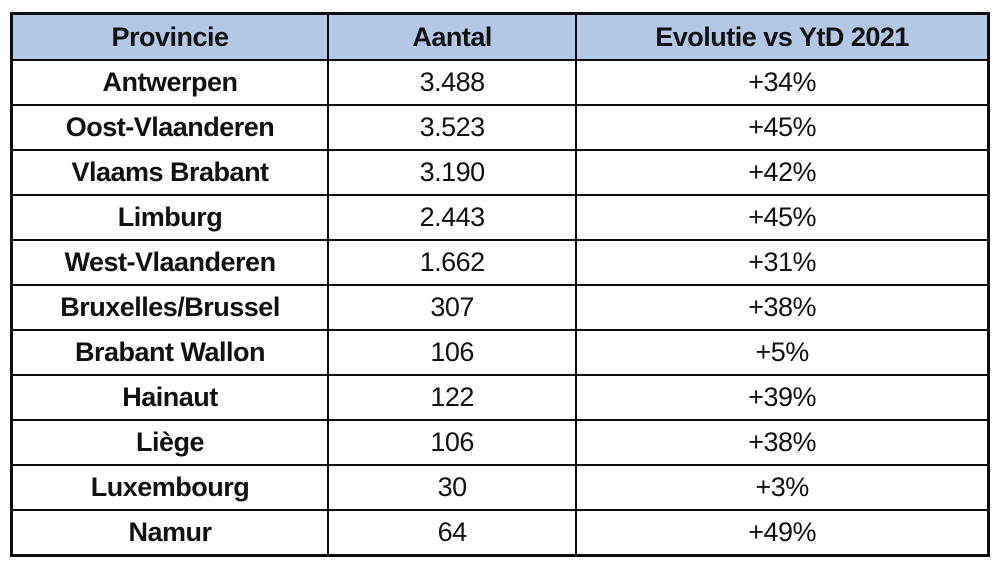 The width and height of the screenshot is (1000, 563). I want to click on aantal-cell: 122, so click(452, 397).